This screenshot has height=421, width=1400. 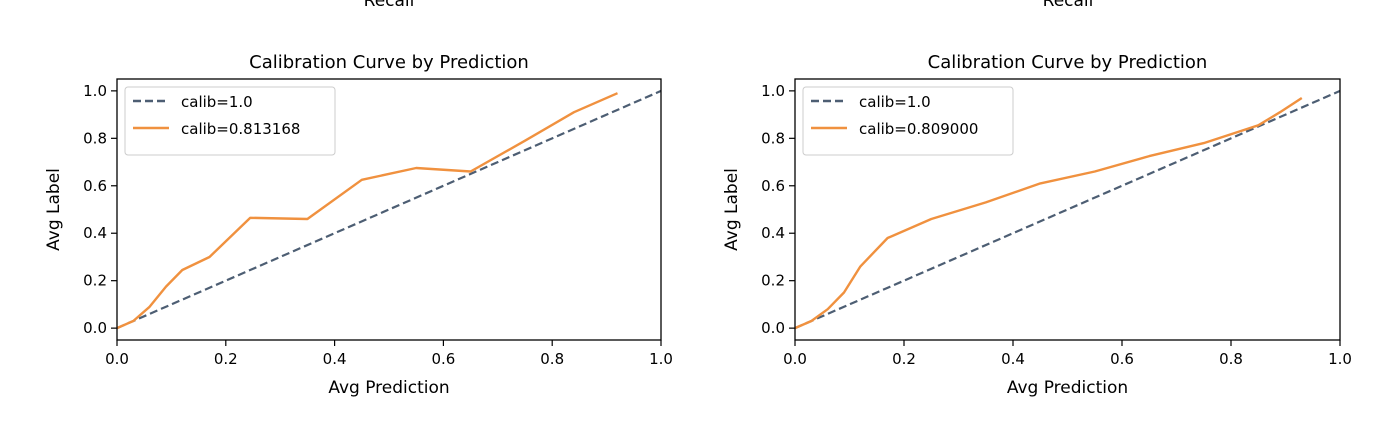 I want to click on cut-off-title-left: Recall, so click(x=389, y=5).